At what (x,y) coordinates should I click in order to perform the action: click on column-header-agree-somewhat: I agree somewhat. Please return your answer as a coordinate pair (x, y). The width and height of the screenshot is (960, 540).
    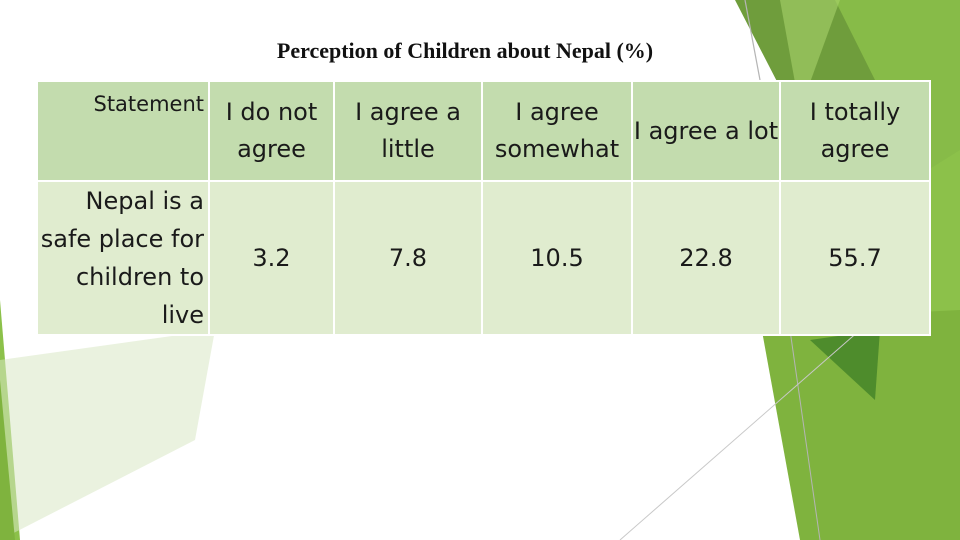
    Looking at the image, I should click on (557, 131).